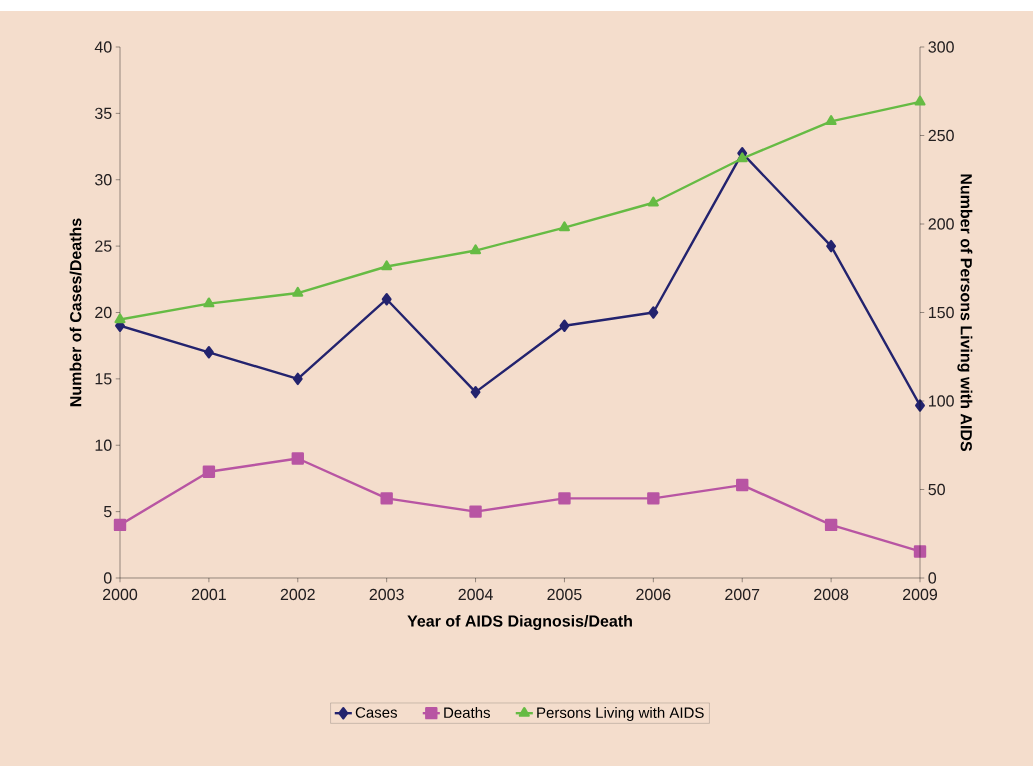 Image resolution: width=1033 pixels, height=766 pixels. I want to click on y2-tick-label: 150, so click(941, 312).